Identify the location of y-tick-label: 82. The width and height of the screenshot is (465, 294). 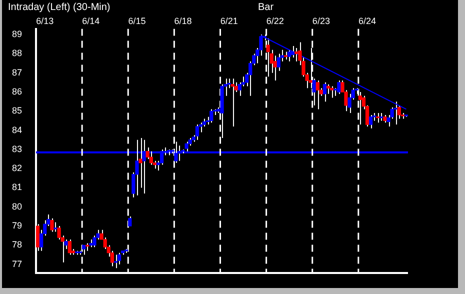
(17, 168).